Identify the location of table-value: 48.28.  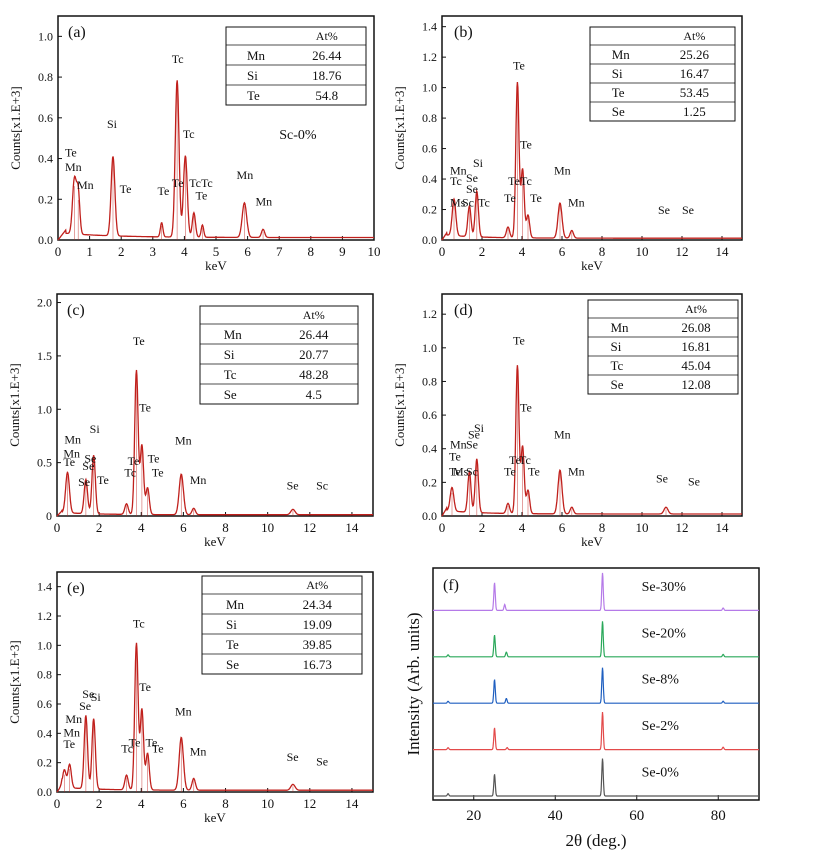
(313, 374).